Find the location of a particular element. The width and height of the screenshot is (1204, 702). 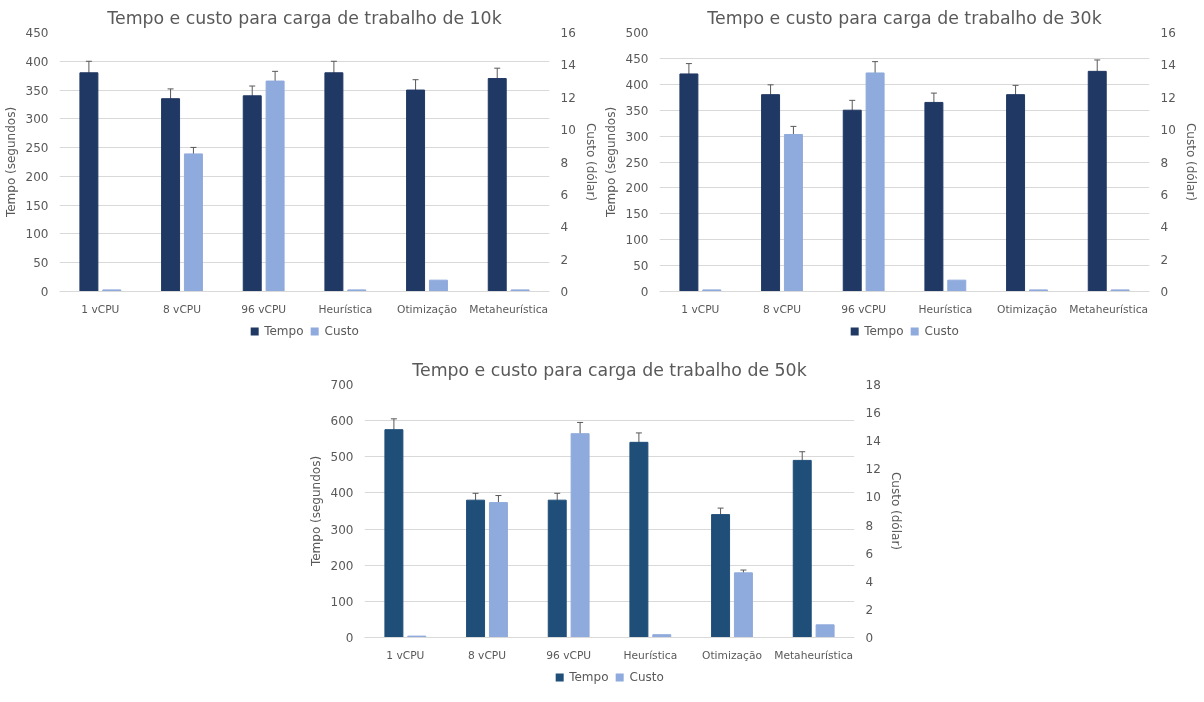

chart-title: Tempo e custo para carga de trabalho de 30k is located at coordinates (904, 17).